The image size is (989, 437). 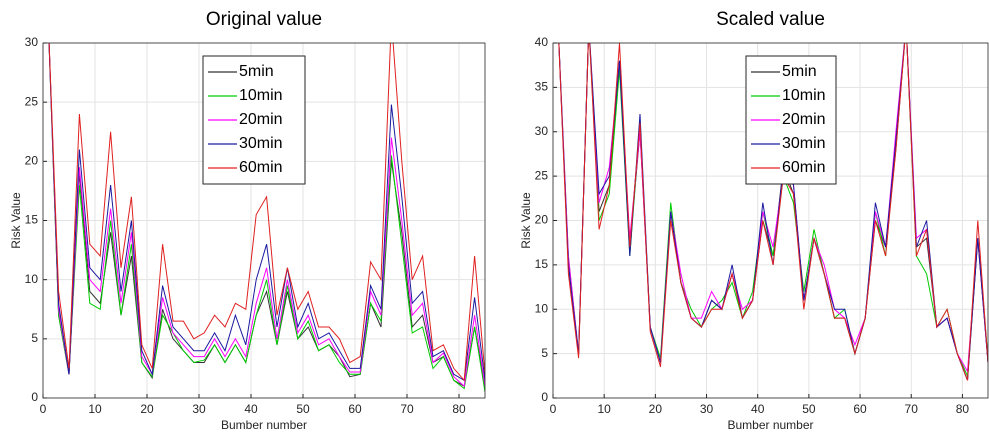 I want to click on chart-title: Scaled value, so click(x=770, y=19).